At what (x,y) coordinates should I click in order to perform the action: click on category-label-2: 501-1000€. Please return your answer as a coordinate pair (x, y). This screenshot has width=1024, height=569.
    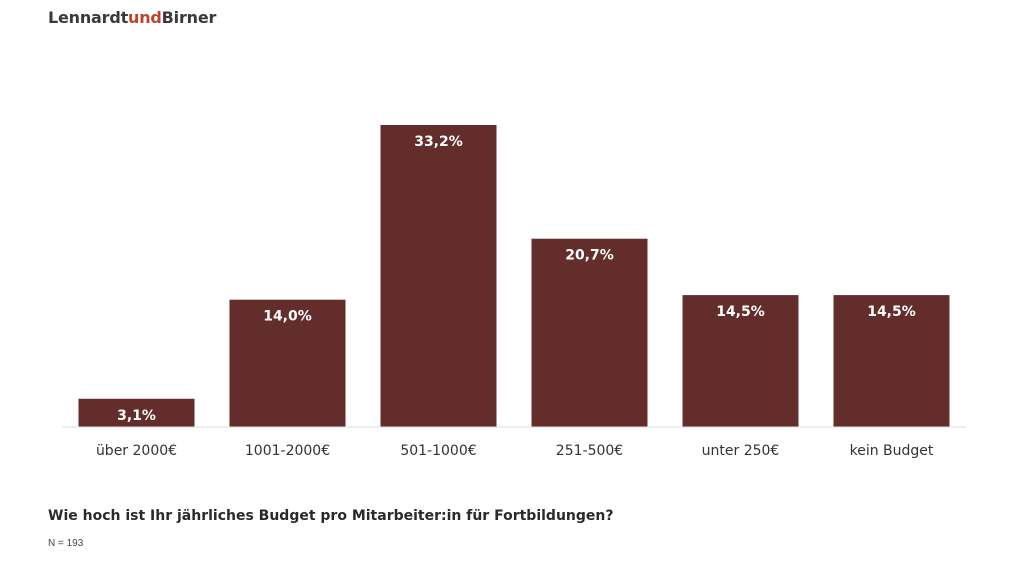
    Looking at the image, I should click on (438, 451).